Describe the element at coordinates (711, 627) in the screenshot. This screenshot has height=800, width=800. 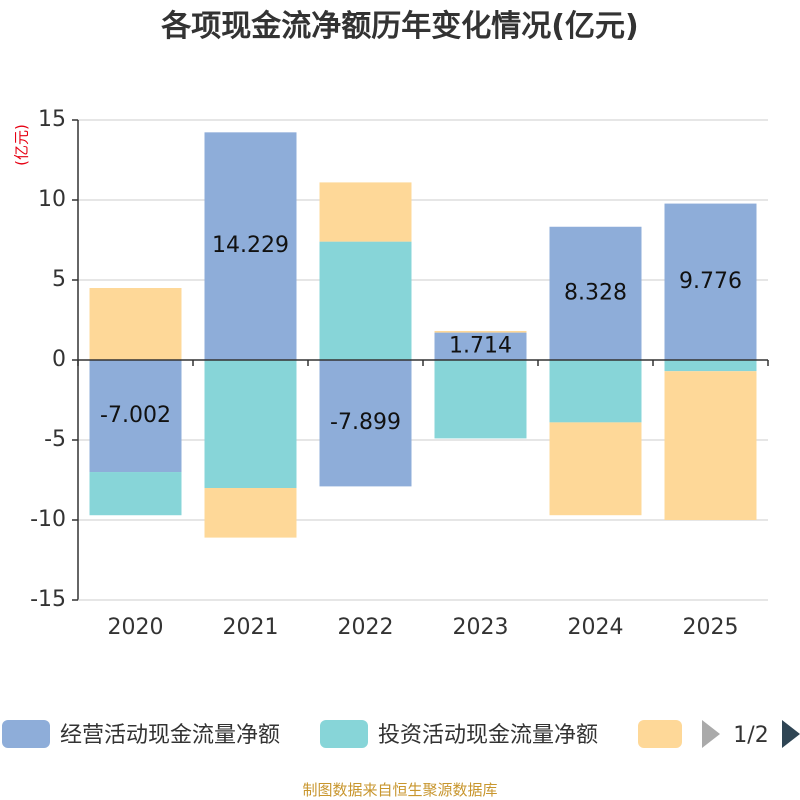
I see `x-tick-label-2025: 2025` at that location.